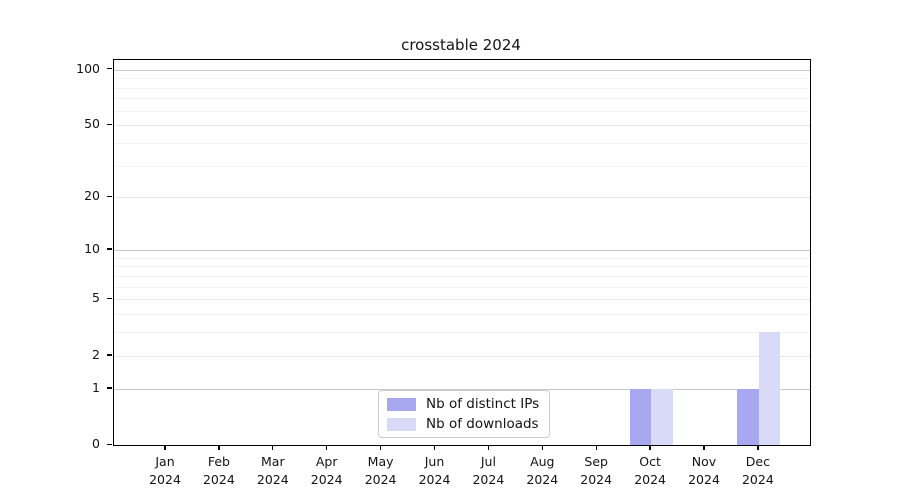 The height and width of the screenshot is (500, 900). Describe the element at coordinates (650, 471) in the screenshot. I see `x-tick-label: Oct 2024` at that location.